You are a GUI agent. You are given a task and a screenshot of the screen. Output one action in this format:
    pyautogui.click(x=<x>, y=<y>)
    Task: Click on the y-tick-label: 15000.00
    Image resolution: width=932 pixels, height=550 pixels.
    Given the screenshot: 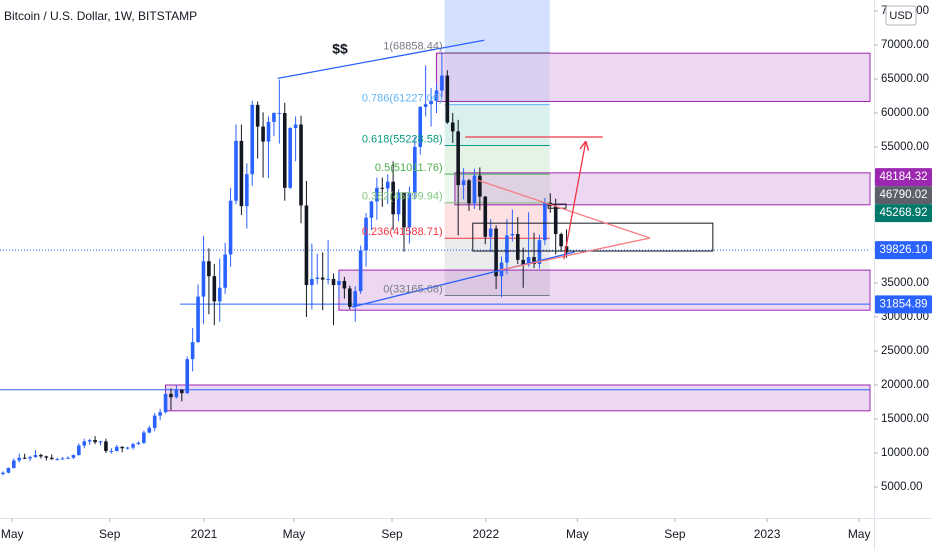 What is the action you would take?
    pyautogui.click(x=905, y=419)
    